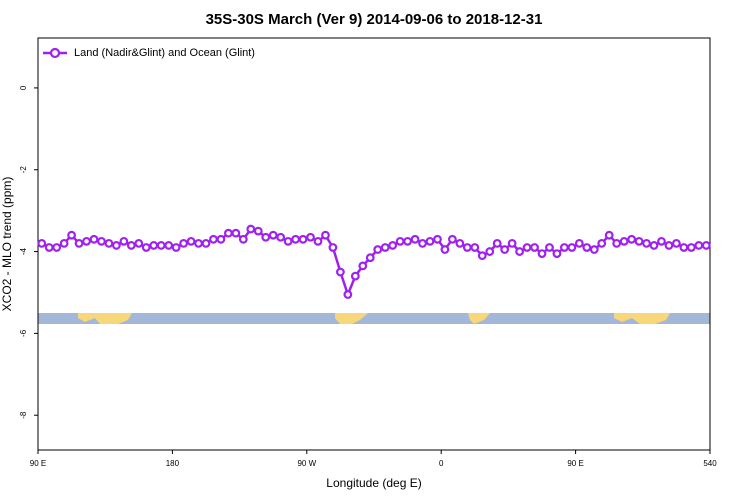 Image resolution: width=750 pixels, height=500 pixels. What do you see at coordinates (23, 170) in the screenshot?
I see `y-tick-label: -2` at bounding box center [23, 170].